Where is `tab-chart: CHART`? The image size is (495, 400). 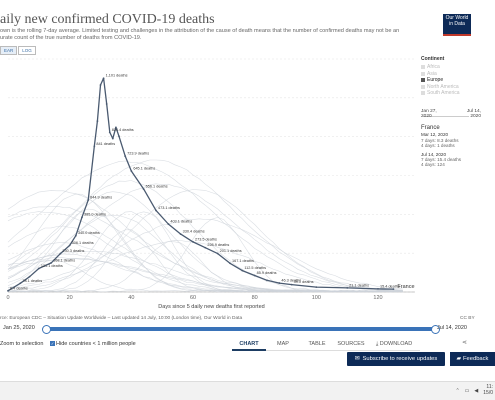
tab-chart: CHART is located at coordinates (249, 344).